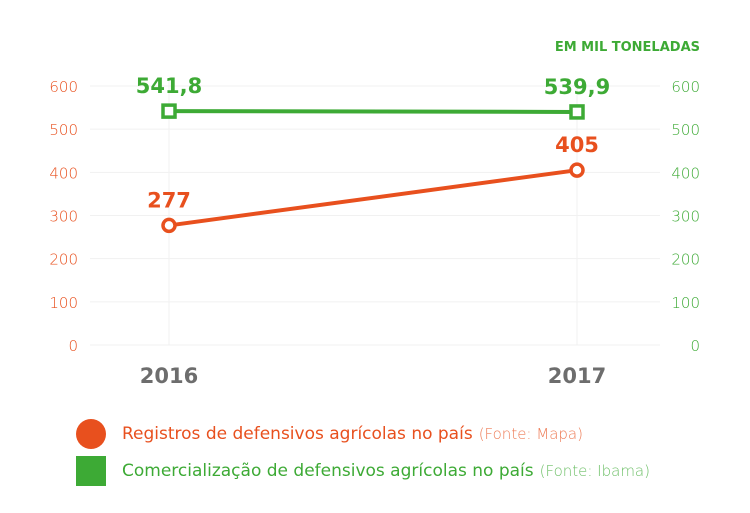 The image size is (750, 513). I want to click on data-label: 277, so click(169, 200).